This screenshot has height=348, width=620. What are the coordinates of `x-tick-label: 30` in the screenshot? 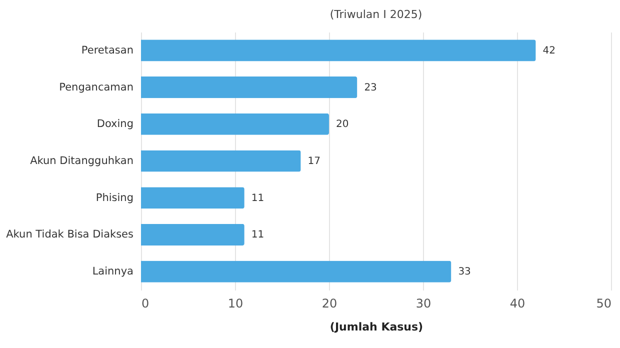 It's located at (424, 303).